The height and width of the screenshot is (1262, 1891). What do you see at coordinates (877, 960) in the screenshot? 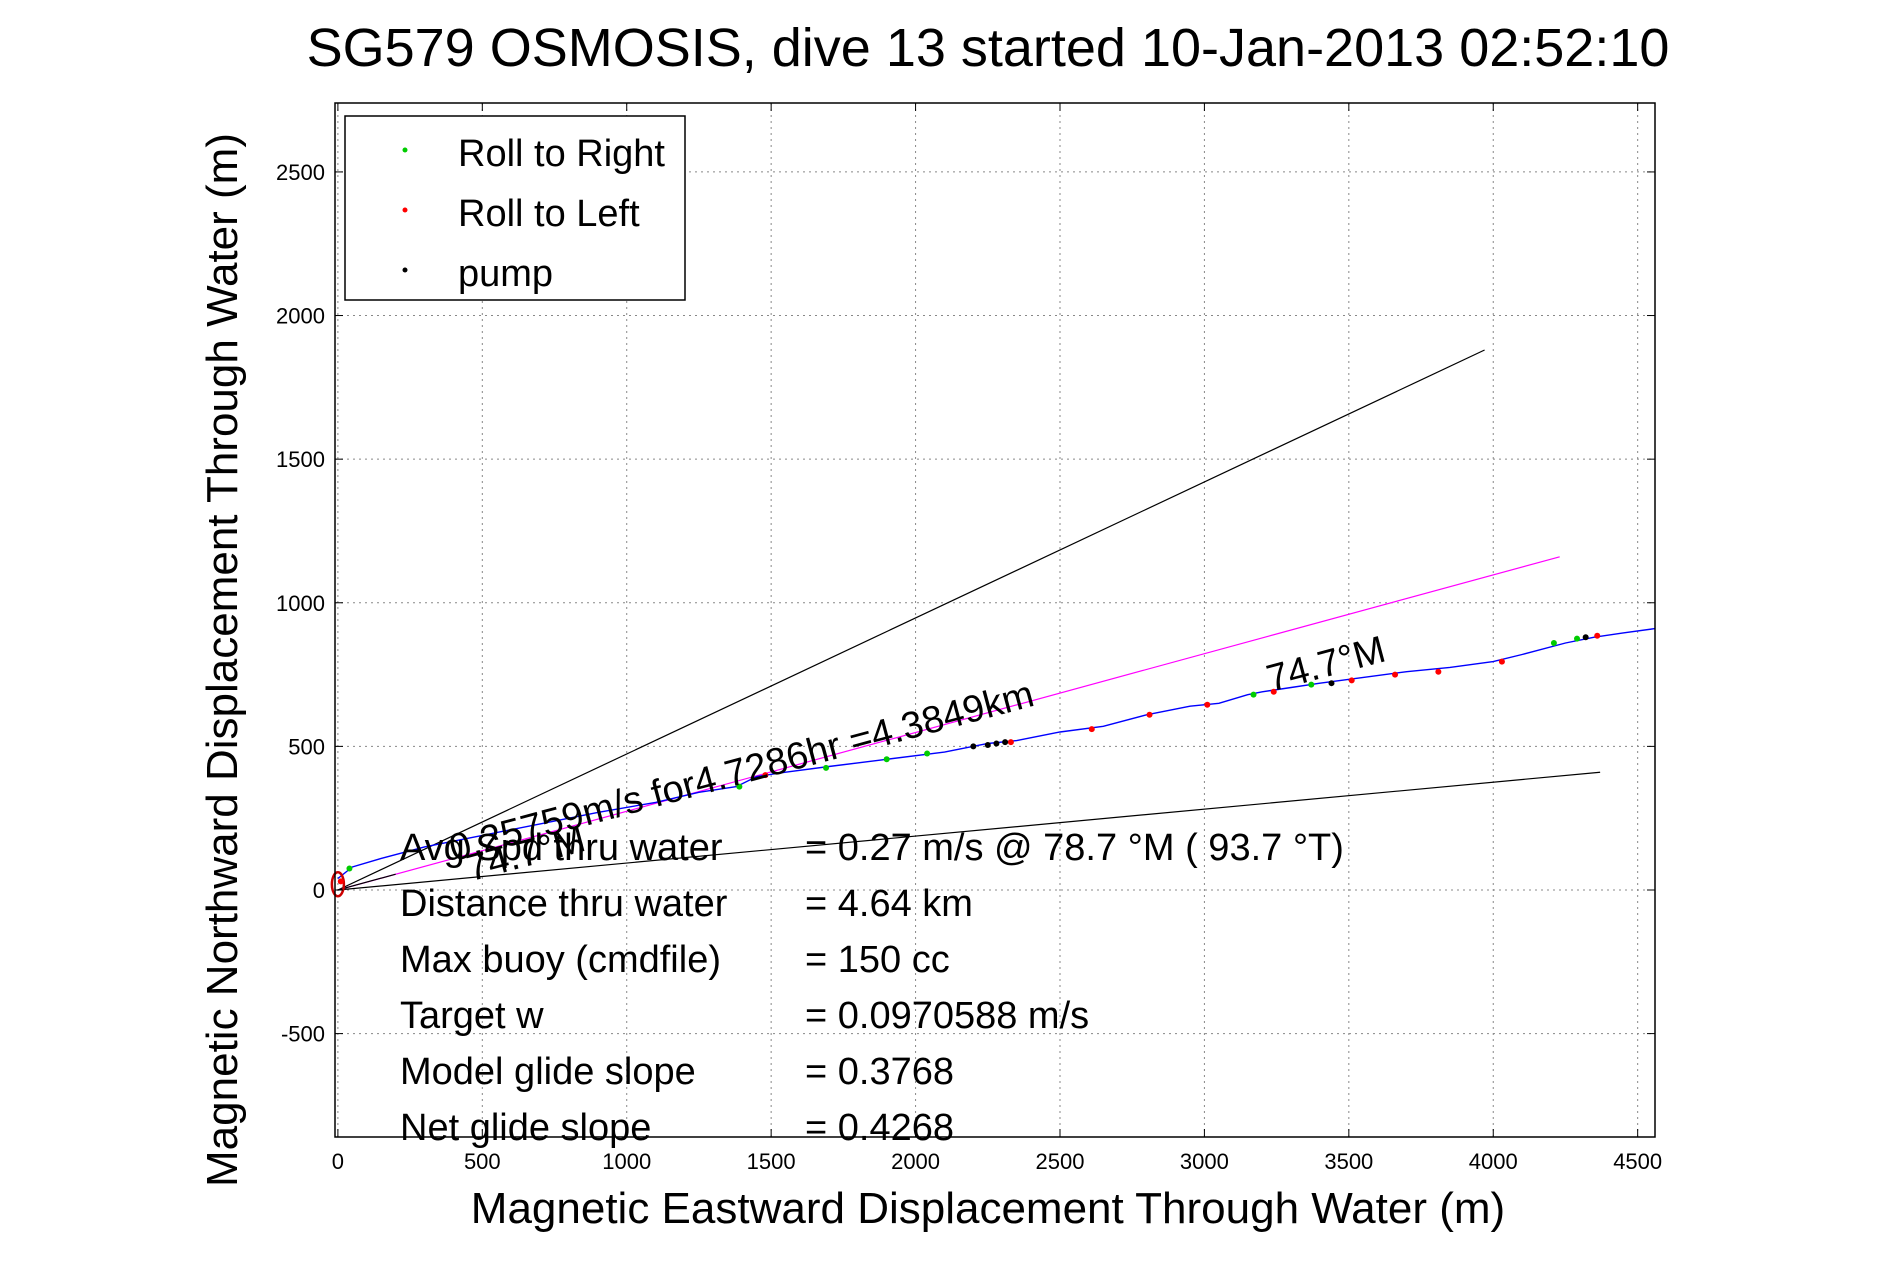
I see `stat-value: = 150 cc` at bounding box center [877, 960].